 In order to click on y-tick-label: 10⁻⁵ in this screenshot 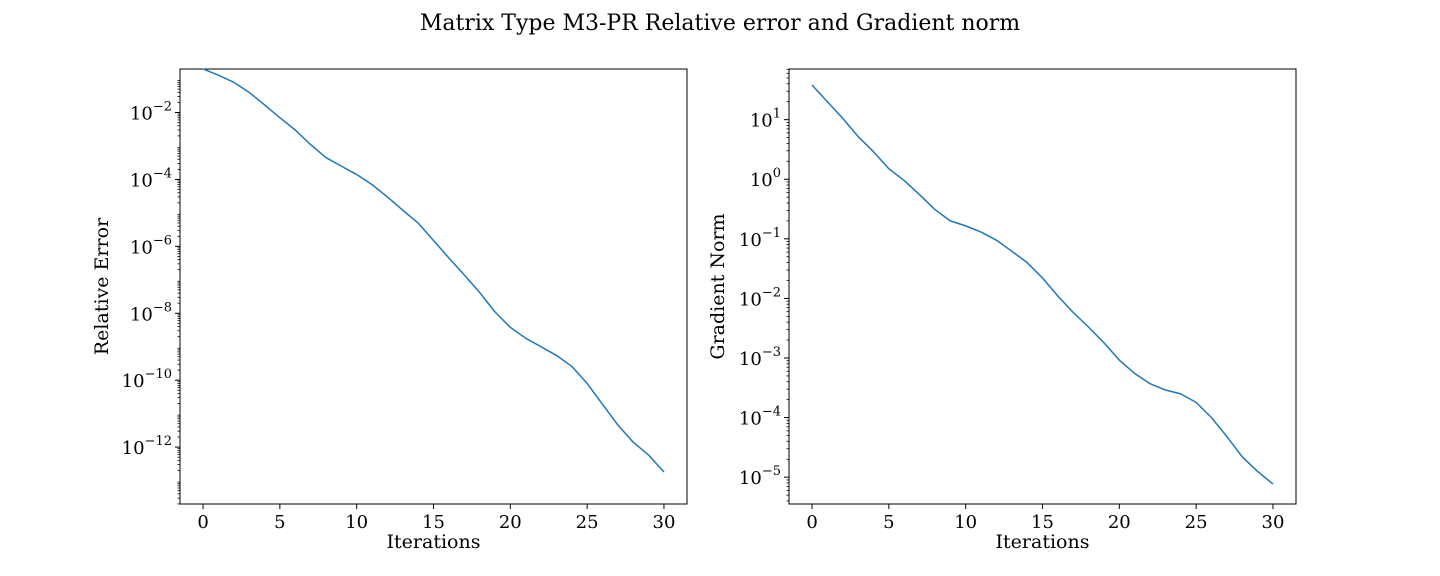, I will do `click(760, 476)`.